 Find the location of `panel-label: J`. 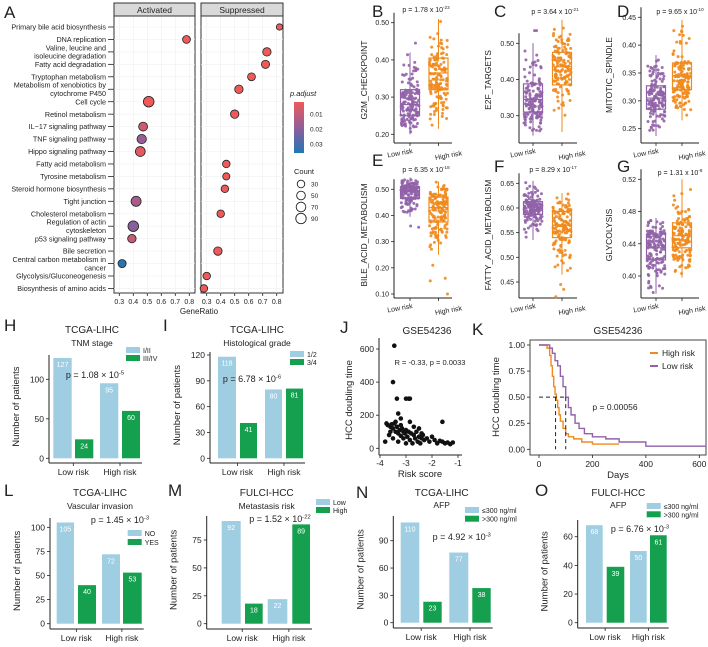

panel-label: J is located at coordinates (344, 327).